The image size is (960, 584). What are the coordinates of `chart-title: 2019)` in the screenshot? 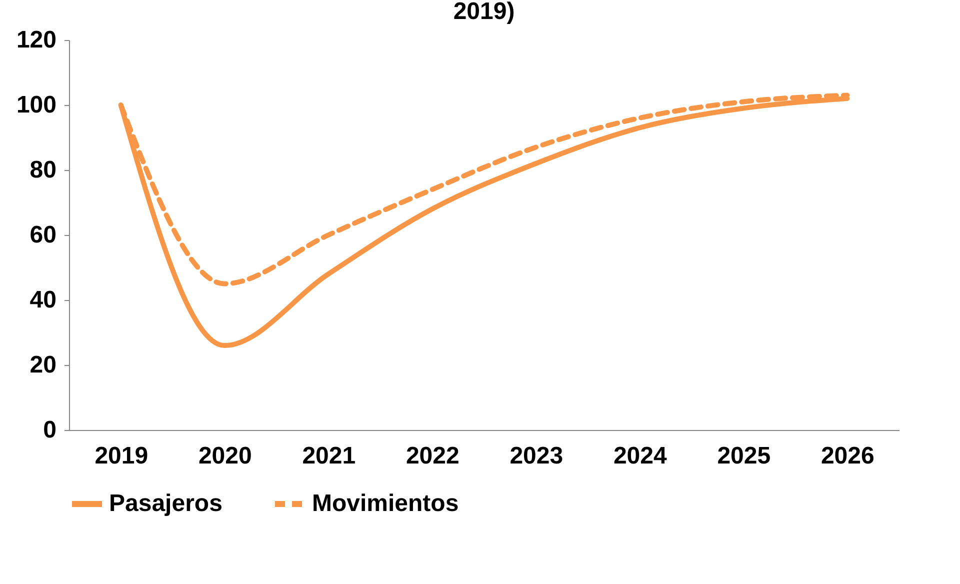 It's located at (484, 12).